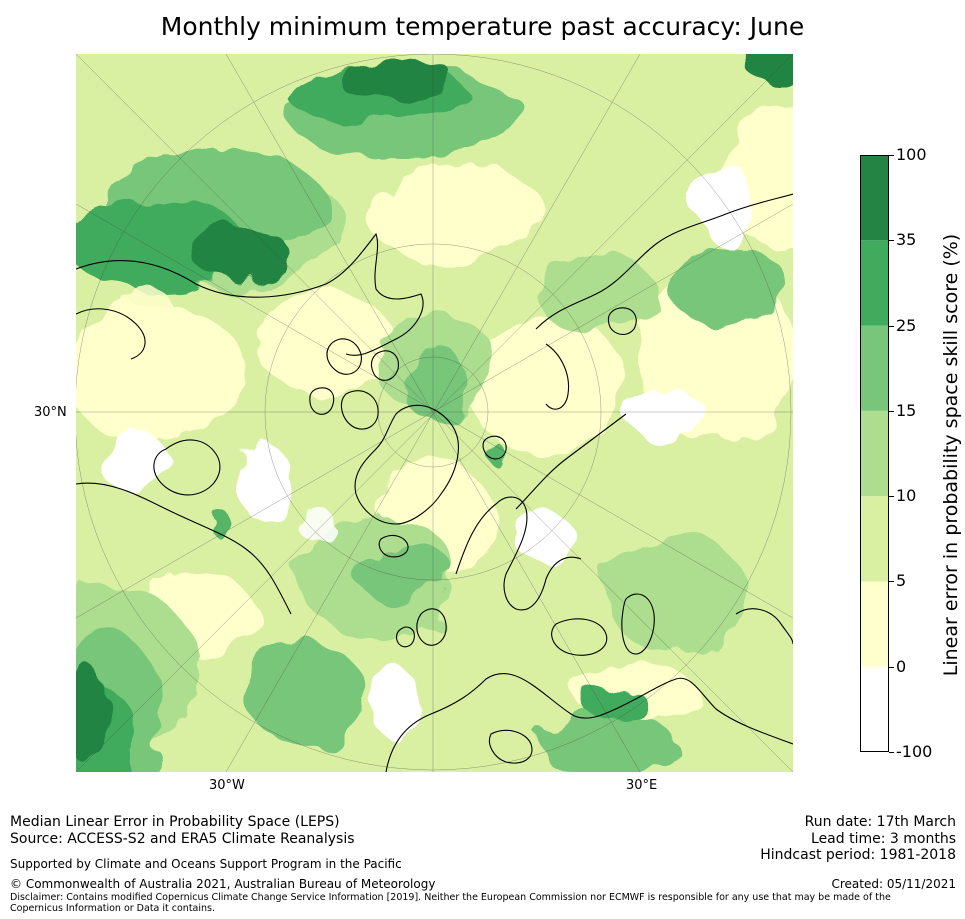 The image size is (965, 919). I want to click on colorbar-tick-label: 10, so click(906, 495).